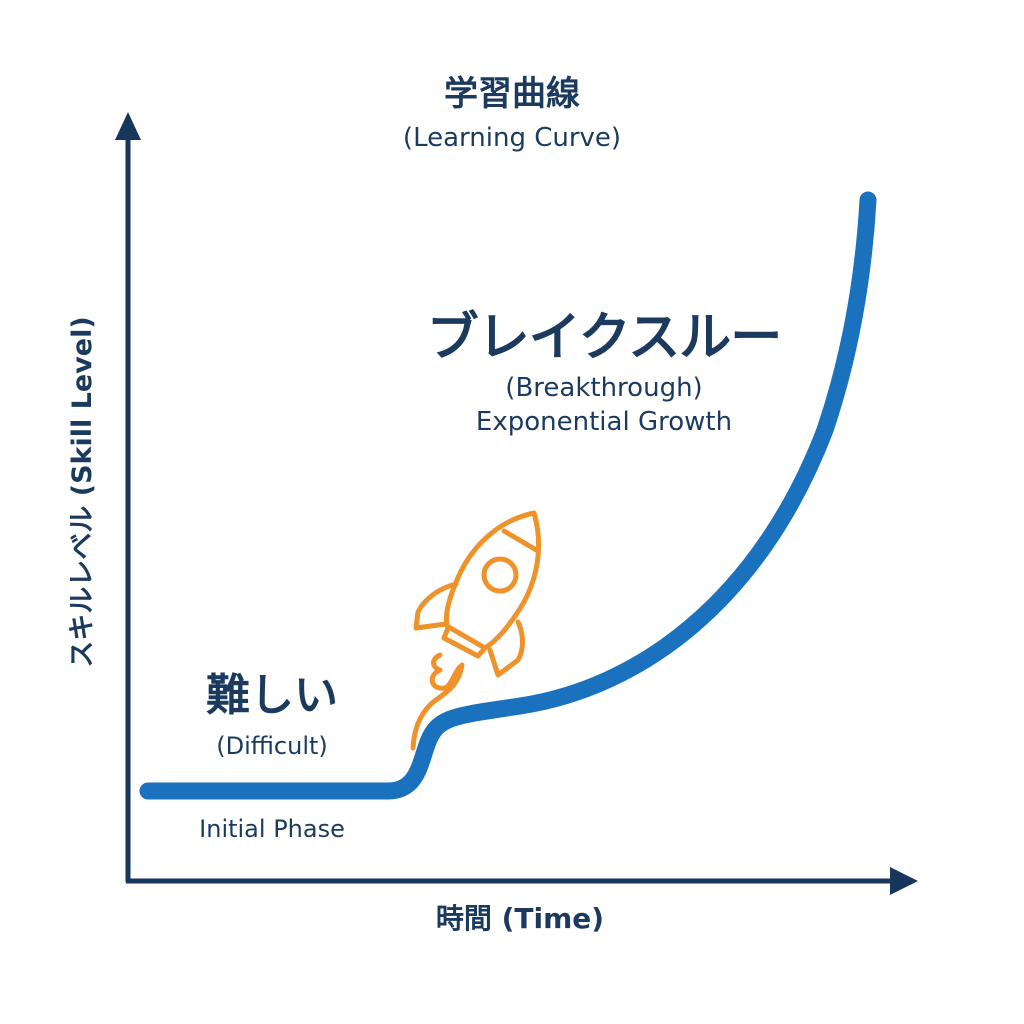 Image resolution: width=1024 pixels, height=1024 pixels. Describe the element at coordinates (512, 94) in the screenshot. I see `title-ja: 学習曲線` at that location.